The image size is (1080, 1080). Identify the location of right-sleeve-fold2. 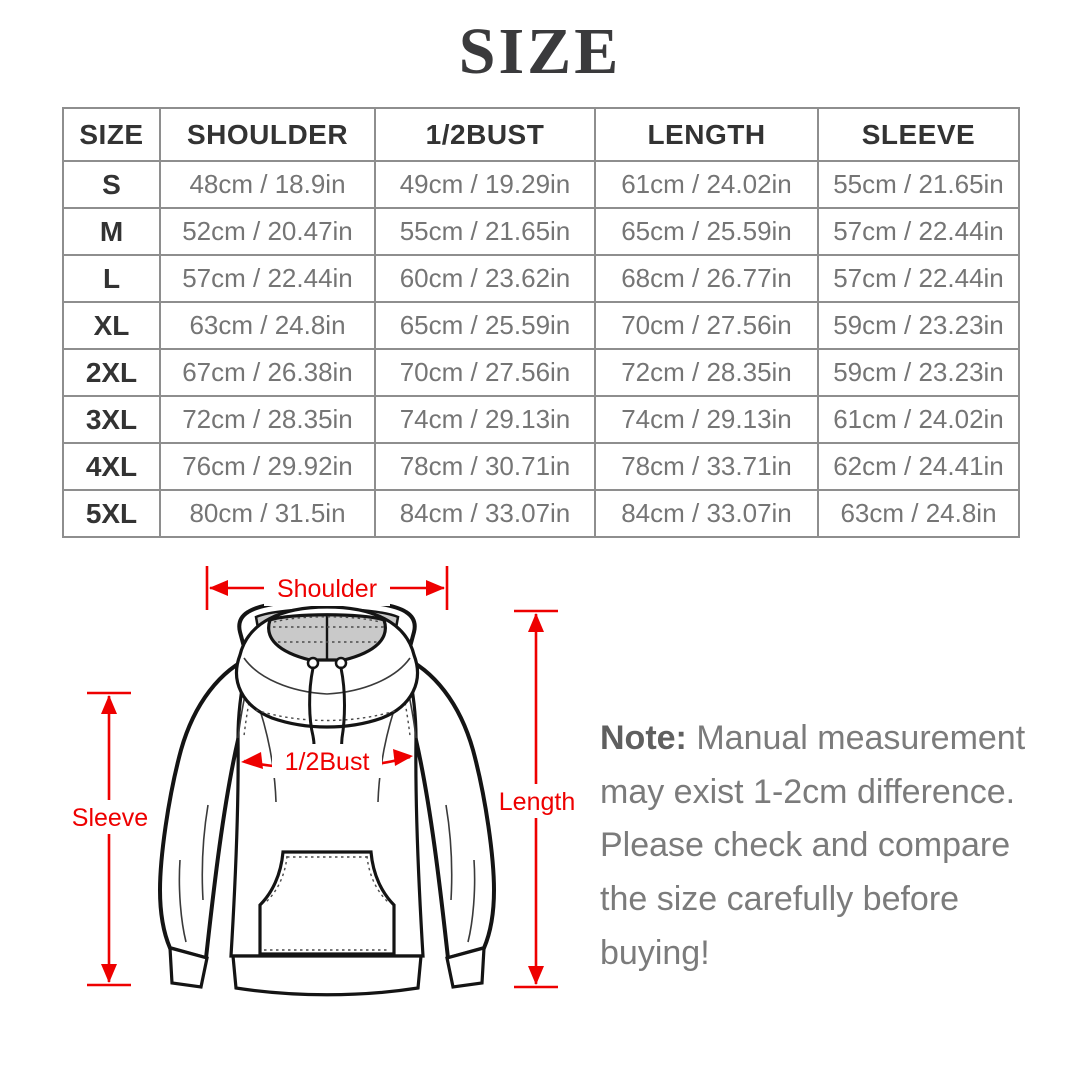
(471, 901).